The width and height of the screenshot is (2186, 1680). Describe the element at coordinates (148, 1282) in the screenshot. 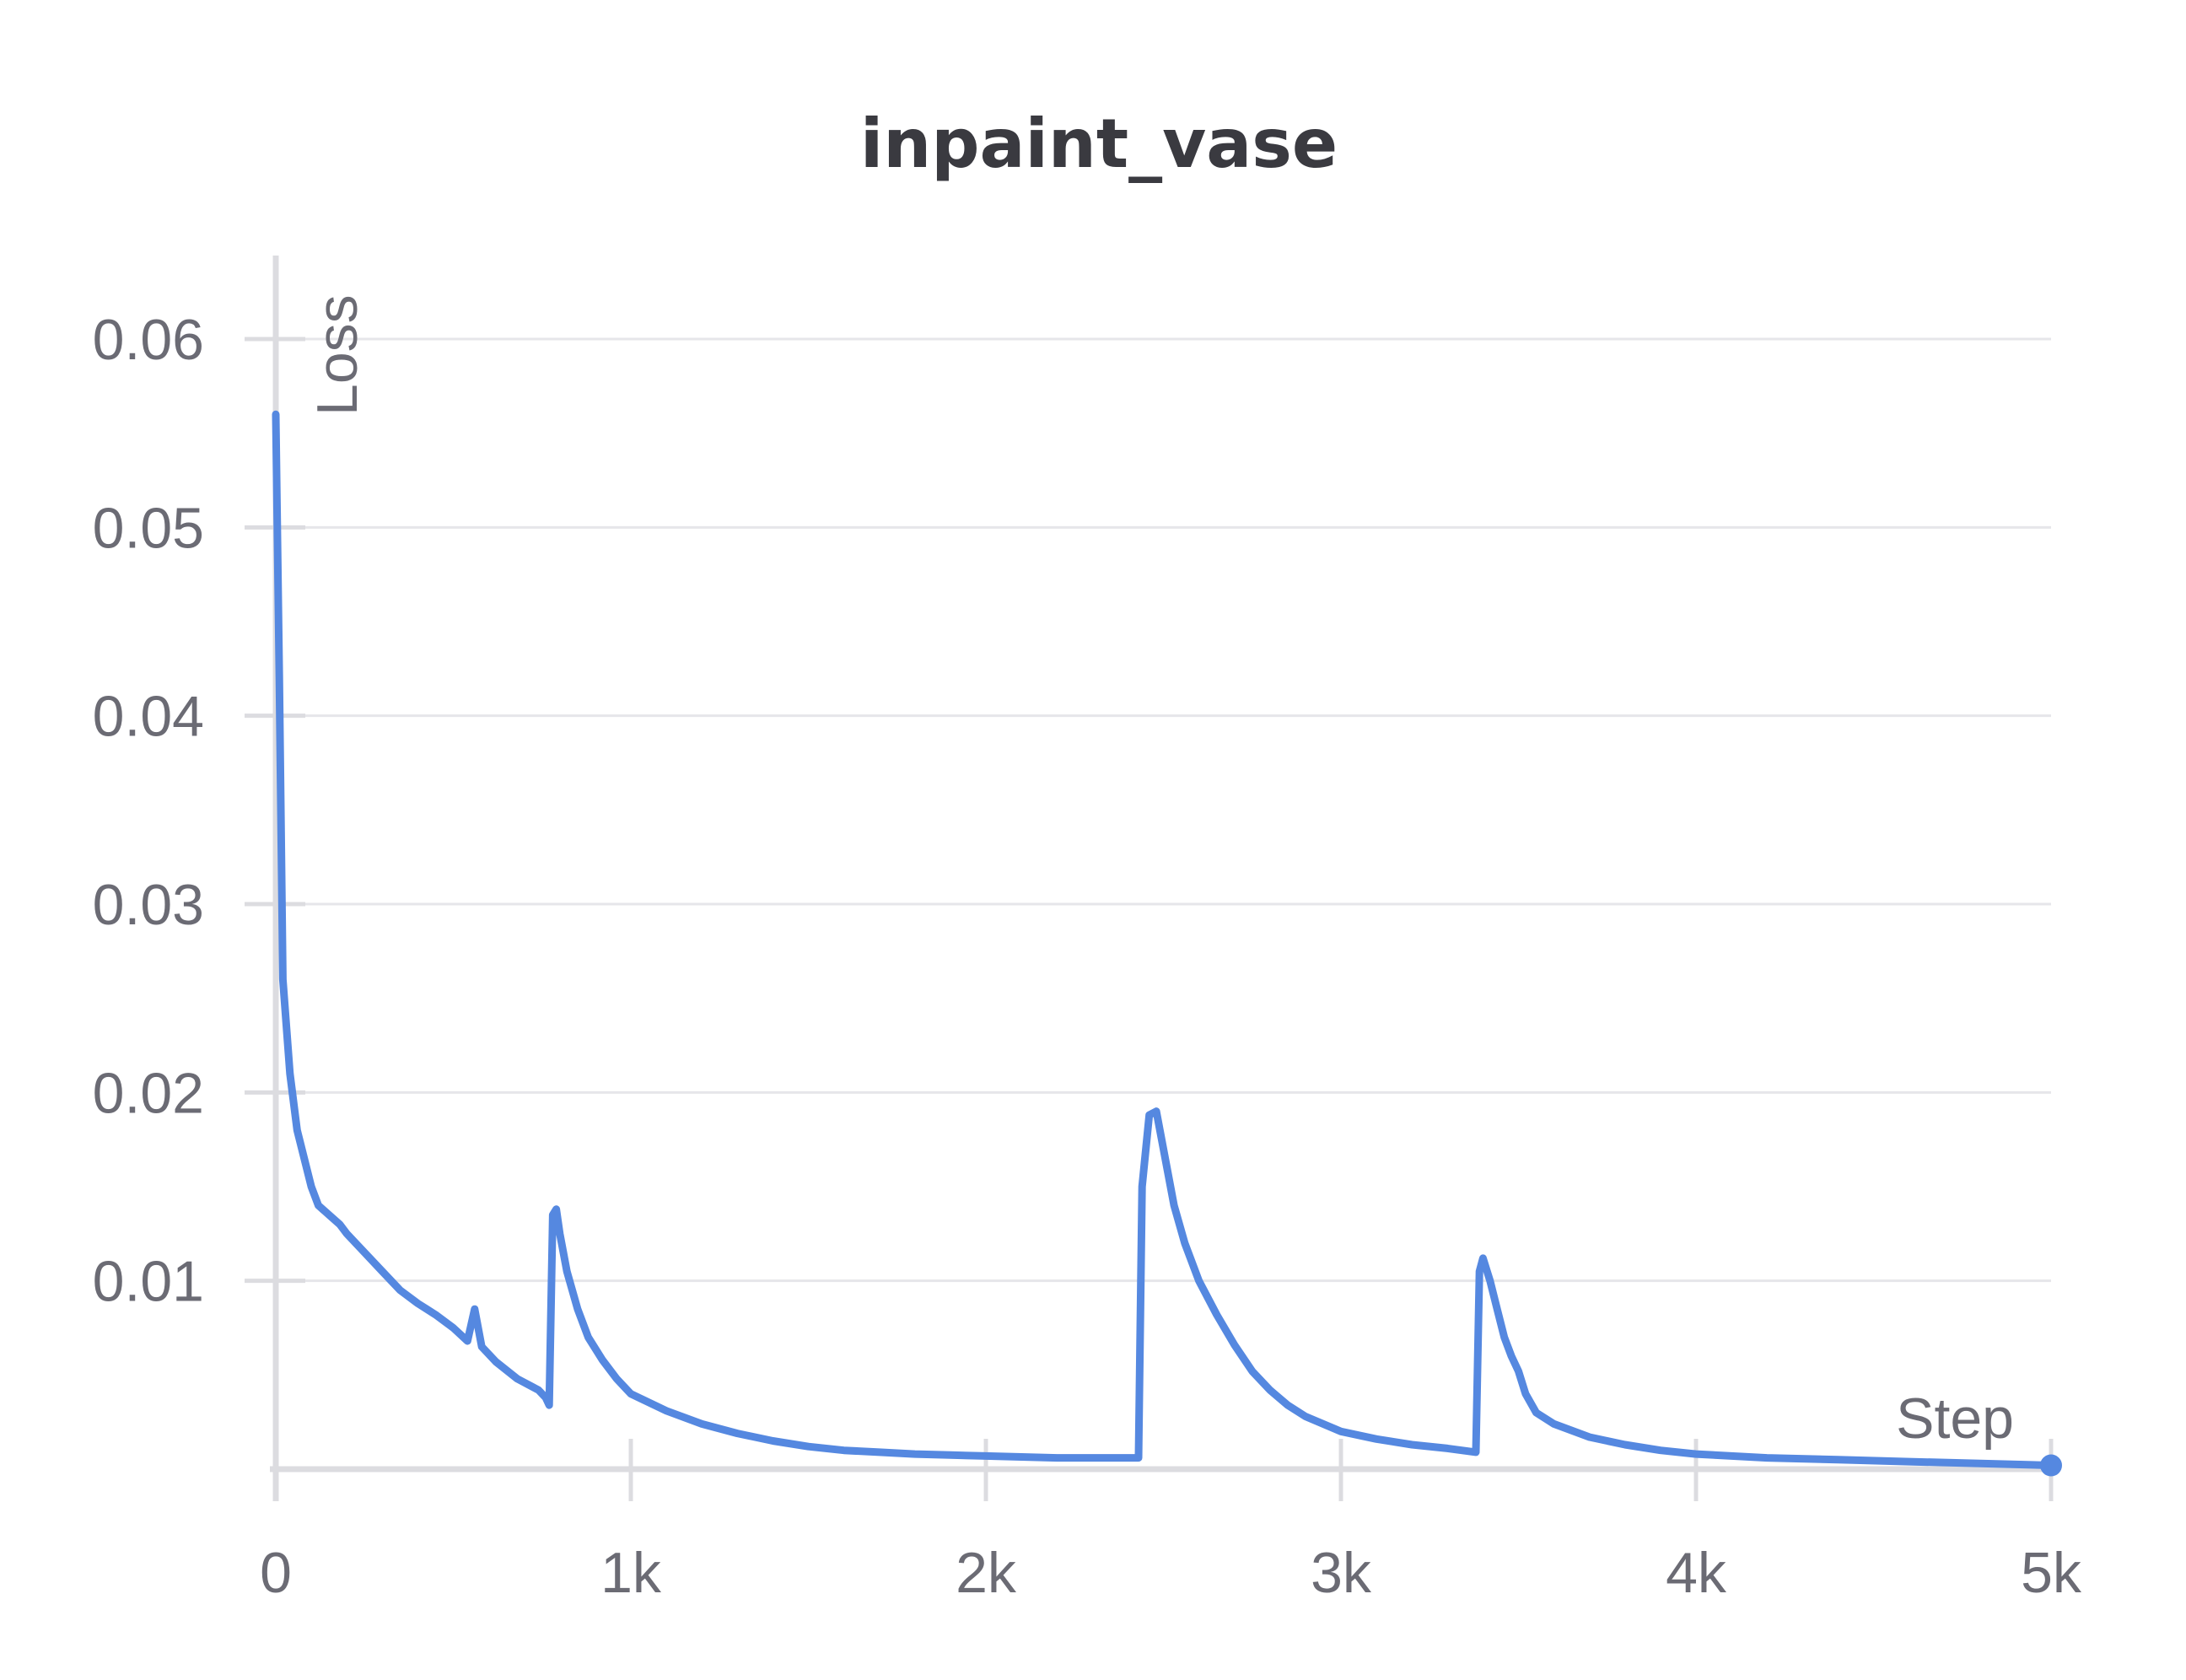

I see `y-tick-label: 0.01` at that location.